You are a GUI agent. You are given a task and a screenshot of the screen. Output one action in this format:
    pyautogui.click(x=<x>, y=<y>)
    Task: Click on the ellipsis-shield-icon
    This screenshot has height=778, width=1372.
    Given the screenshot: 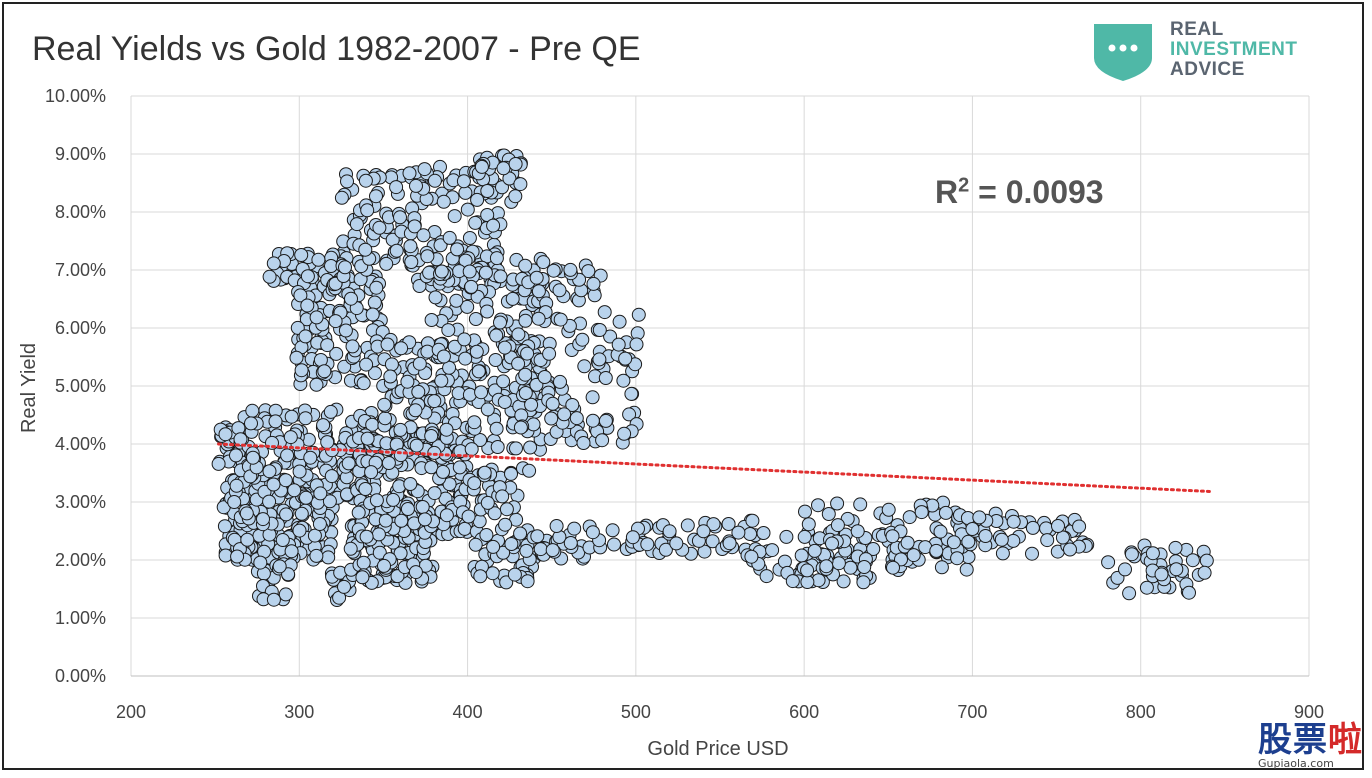 What is the action you would take?
    pyautogui.click(x=1123, y=52)
    